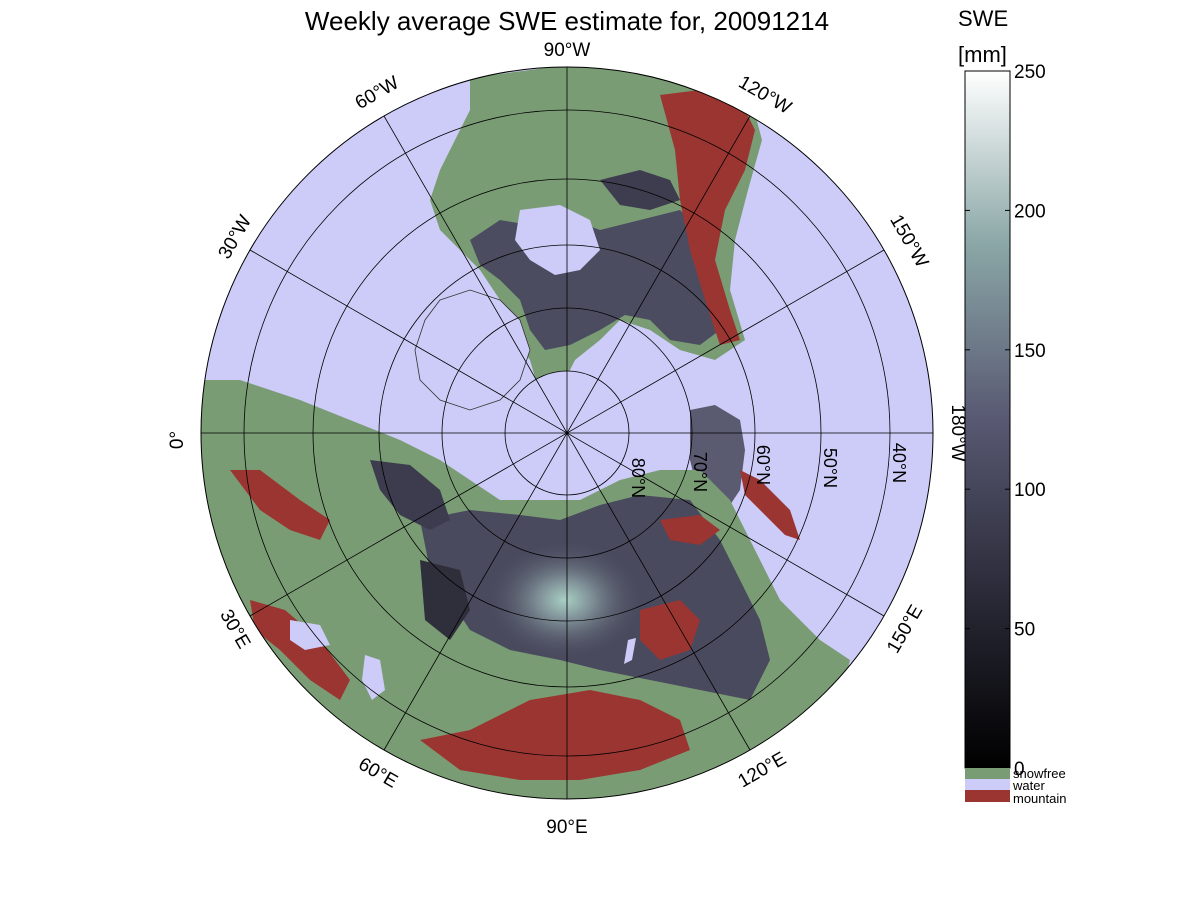 The image size is (1200, 900). Describe the element at coordinates (377, 93) in the screenshot. I see `lon-label-60w: 60°W` at that location.